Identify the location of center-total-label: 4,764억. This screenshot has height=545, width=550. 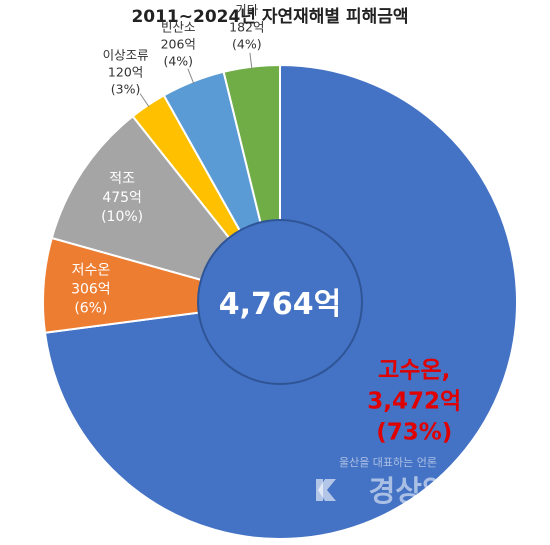
(280, 304).